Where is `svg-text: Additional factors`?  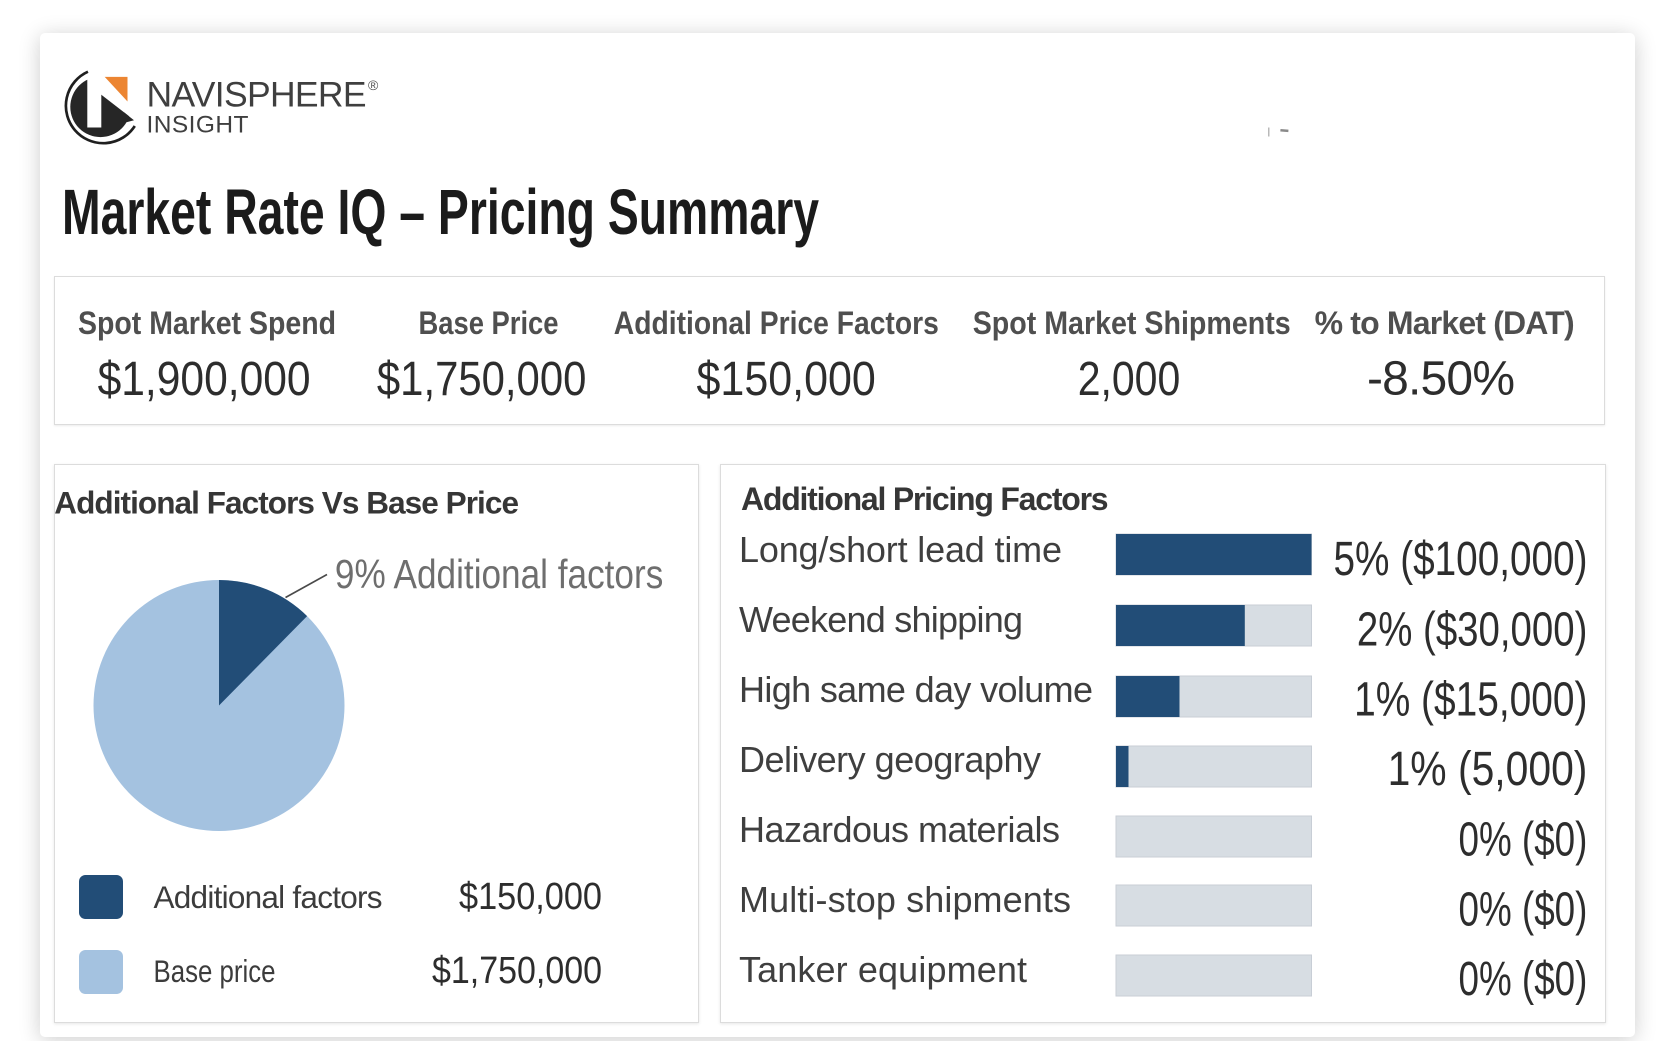 svg-text: Additional factors is located at coordinates (268, 897).